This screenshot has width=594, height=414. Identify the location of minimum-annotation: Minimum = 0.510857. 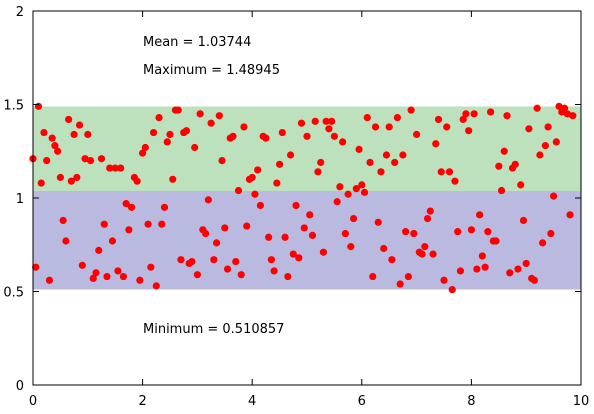
(213, 329).